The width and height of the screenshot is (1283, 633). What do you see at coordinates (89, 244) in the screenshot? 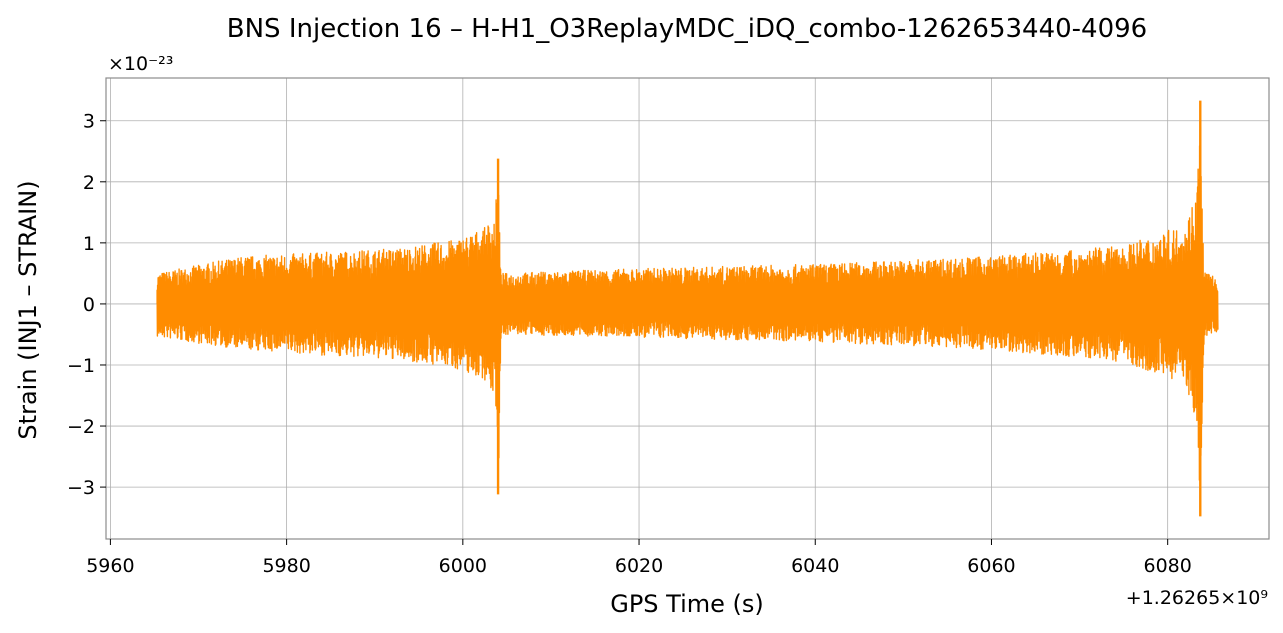
I see `y-tick-label: 1` at bounding box center [89, 244].